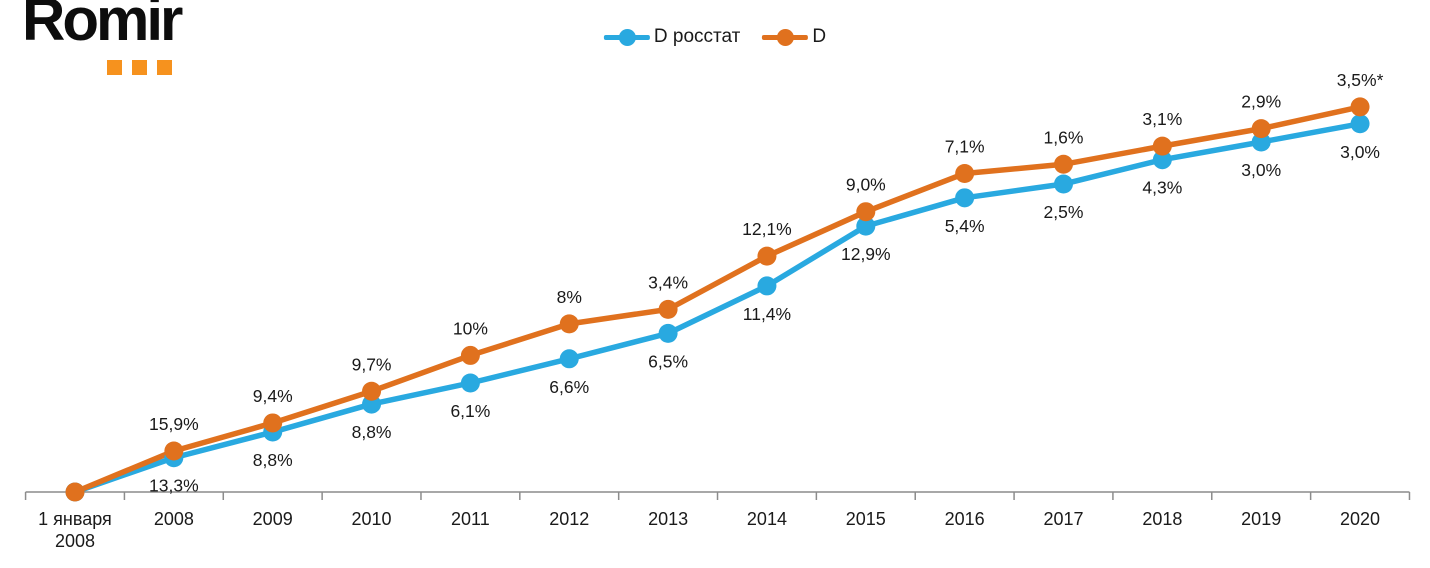 Image resolution: width=1430 pixels, height=568 pixels. I want to click on romir-logo-squares-icon, so click(139, 67).